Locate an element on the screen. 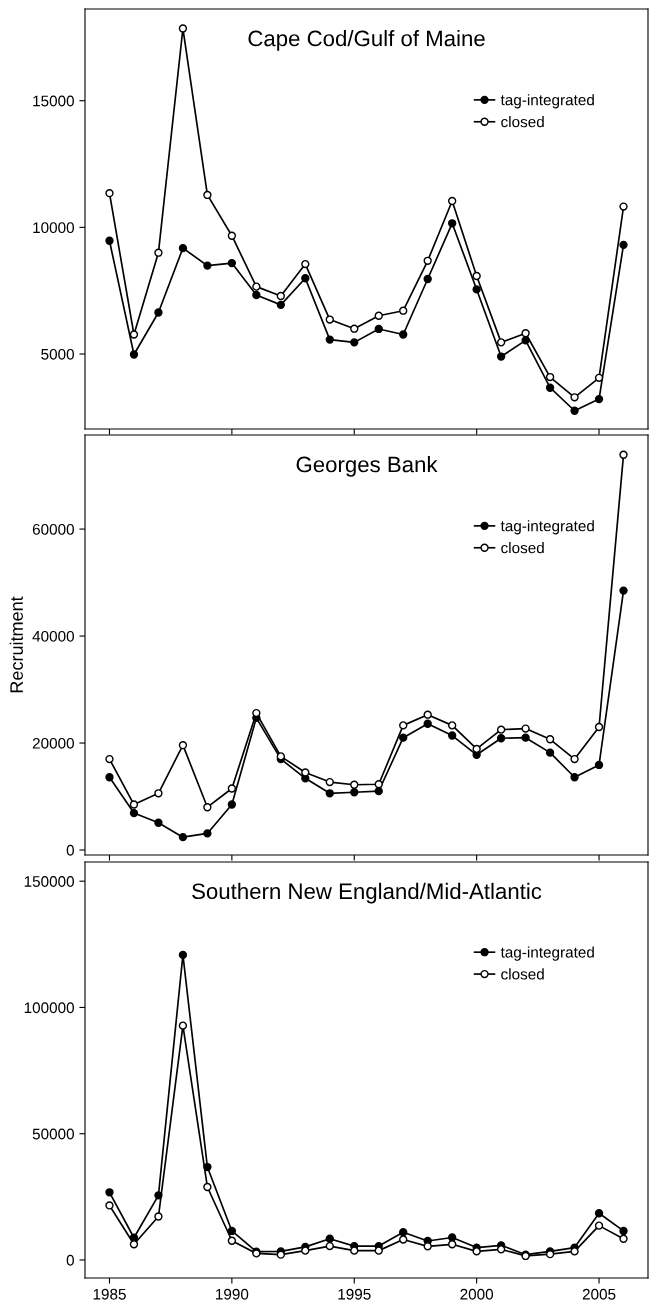 Image resolution: width=650 pixels, height=1303 pixels. text: Southern New England/Mid-Atlantic is located at coordinates (367, 893).